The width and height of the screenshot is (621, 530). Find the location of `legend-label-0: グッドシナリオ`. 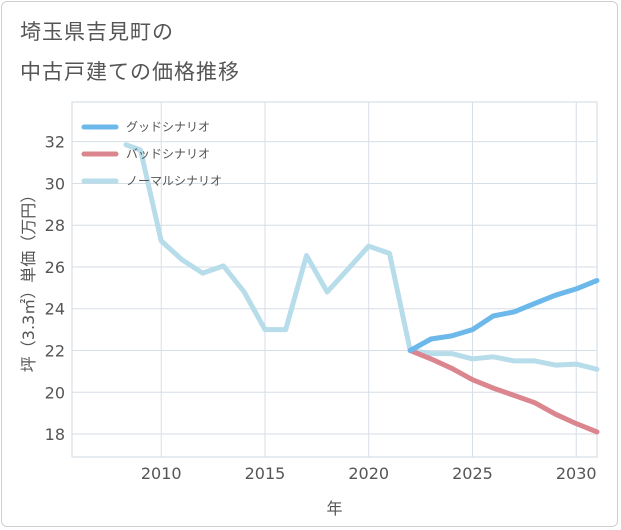

legend-label-0: グッドシナリオ is located at coordinates (168, 127).